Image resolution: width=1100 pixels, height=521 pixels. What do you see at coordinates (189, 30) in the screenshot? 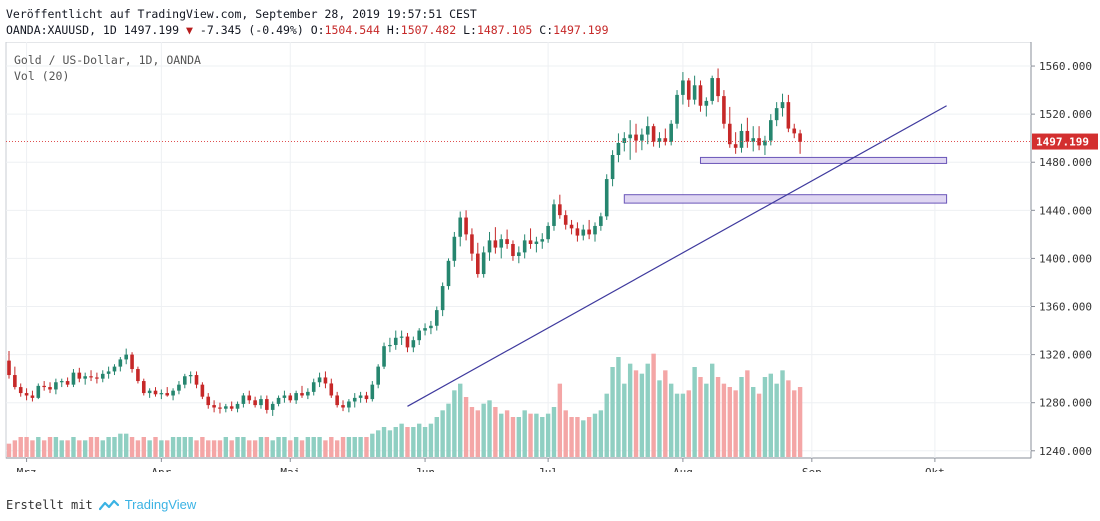
I see `down-triangle-icon: ▼` at bounding box center [189, 30].